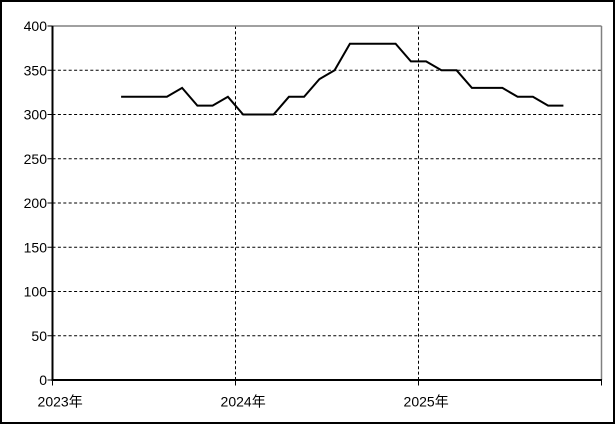  What do you see at coordinates (39, 336) in the screenshot?
I see `y-tick-label: 50` at bounding box center [39, 336].